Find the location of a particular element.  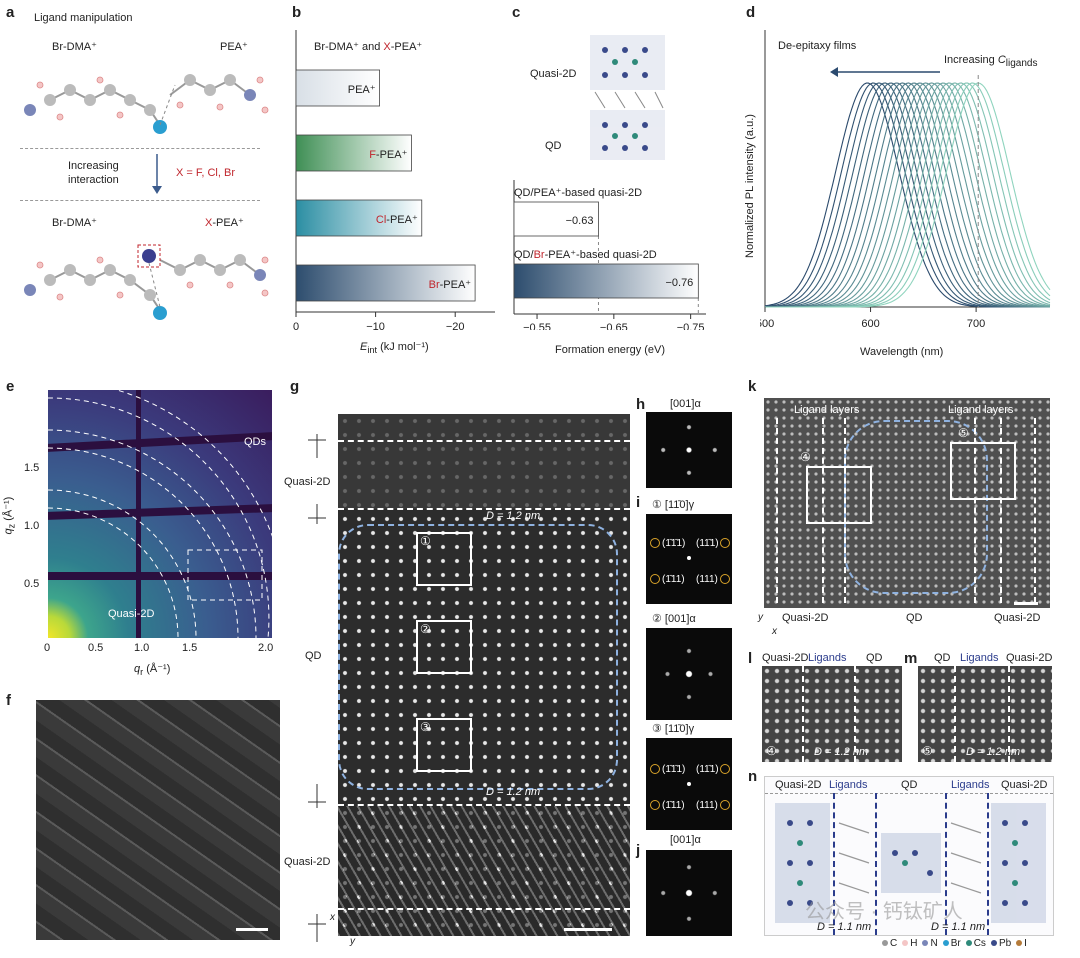

b-bar-label-0: PEA⁺ is located at coordinates (362, 90).